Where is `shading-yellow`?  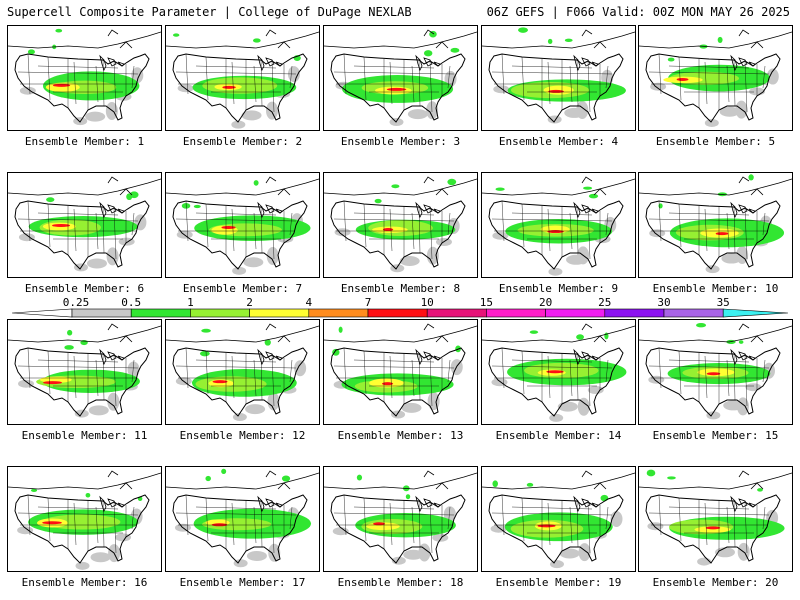 shading-yellow is located at coordinates (716, 372).